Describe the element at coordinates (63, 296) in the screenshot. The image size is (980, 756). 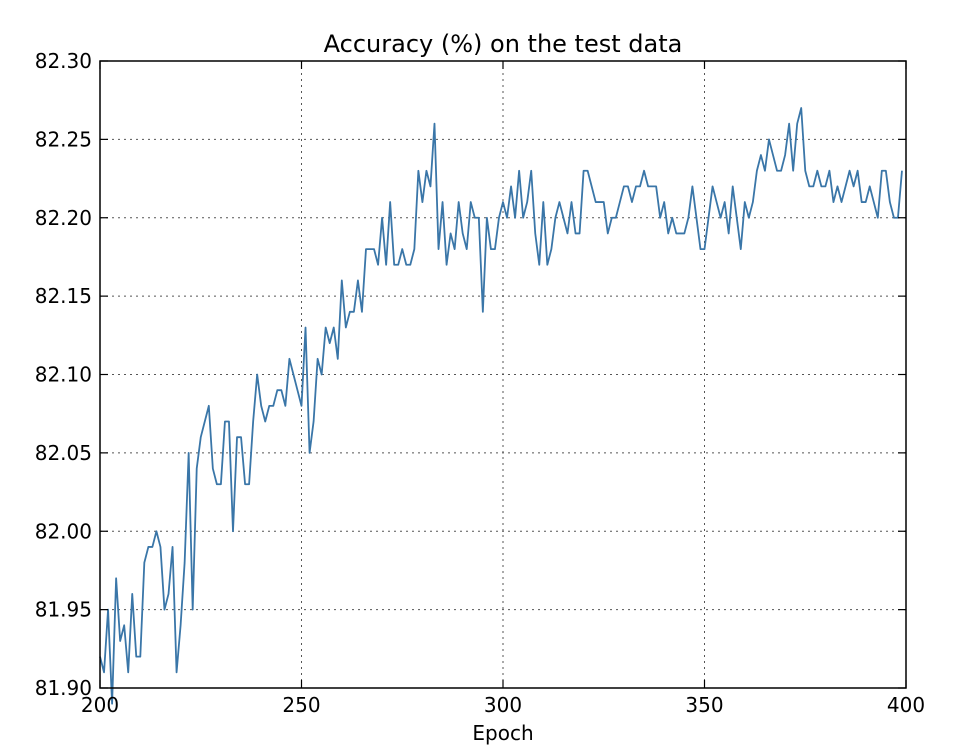
I see `y-tick-label: 82.15` at that location.